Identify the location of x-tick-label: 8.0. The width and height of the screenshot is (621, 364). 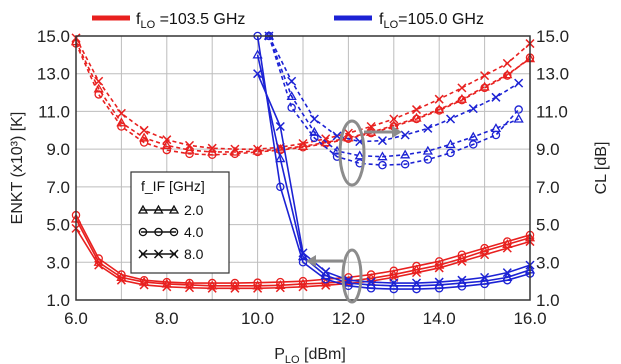
(167, 318).